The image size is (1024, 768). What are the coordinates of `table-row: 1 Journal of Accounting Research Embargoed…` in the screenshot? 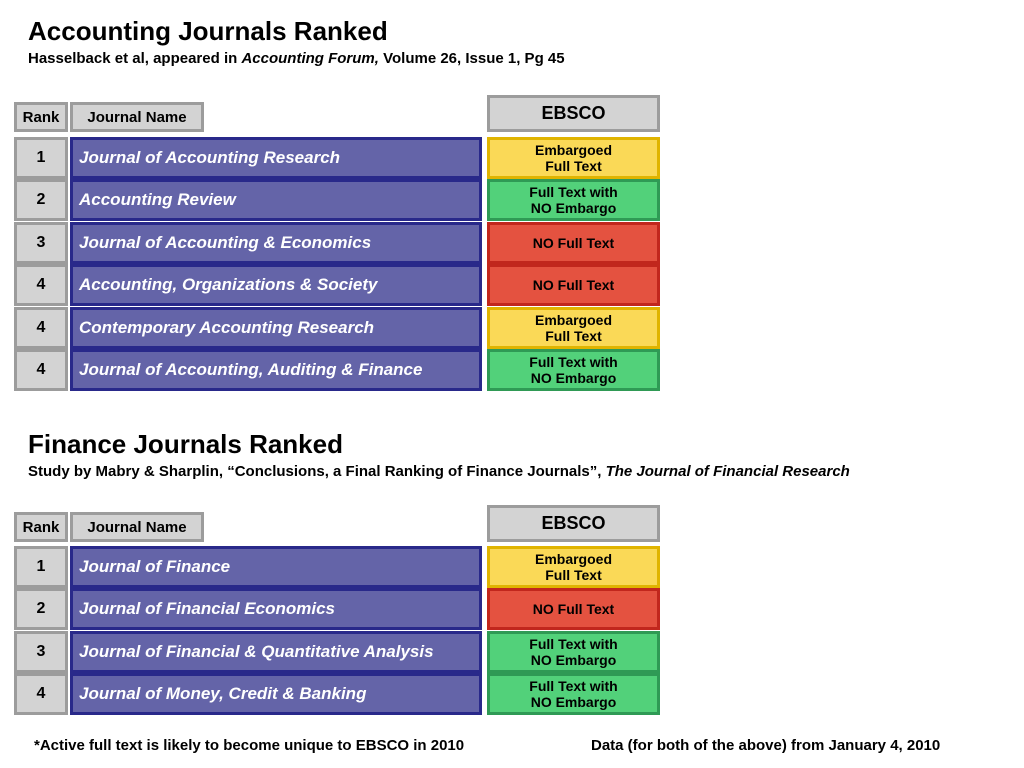 It's located at (337, 158).